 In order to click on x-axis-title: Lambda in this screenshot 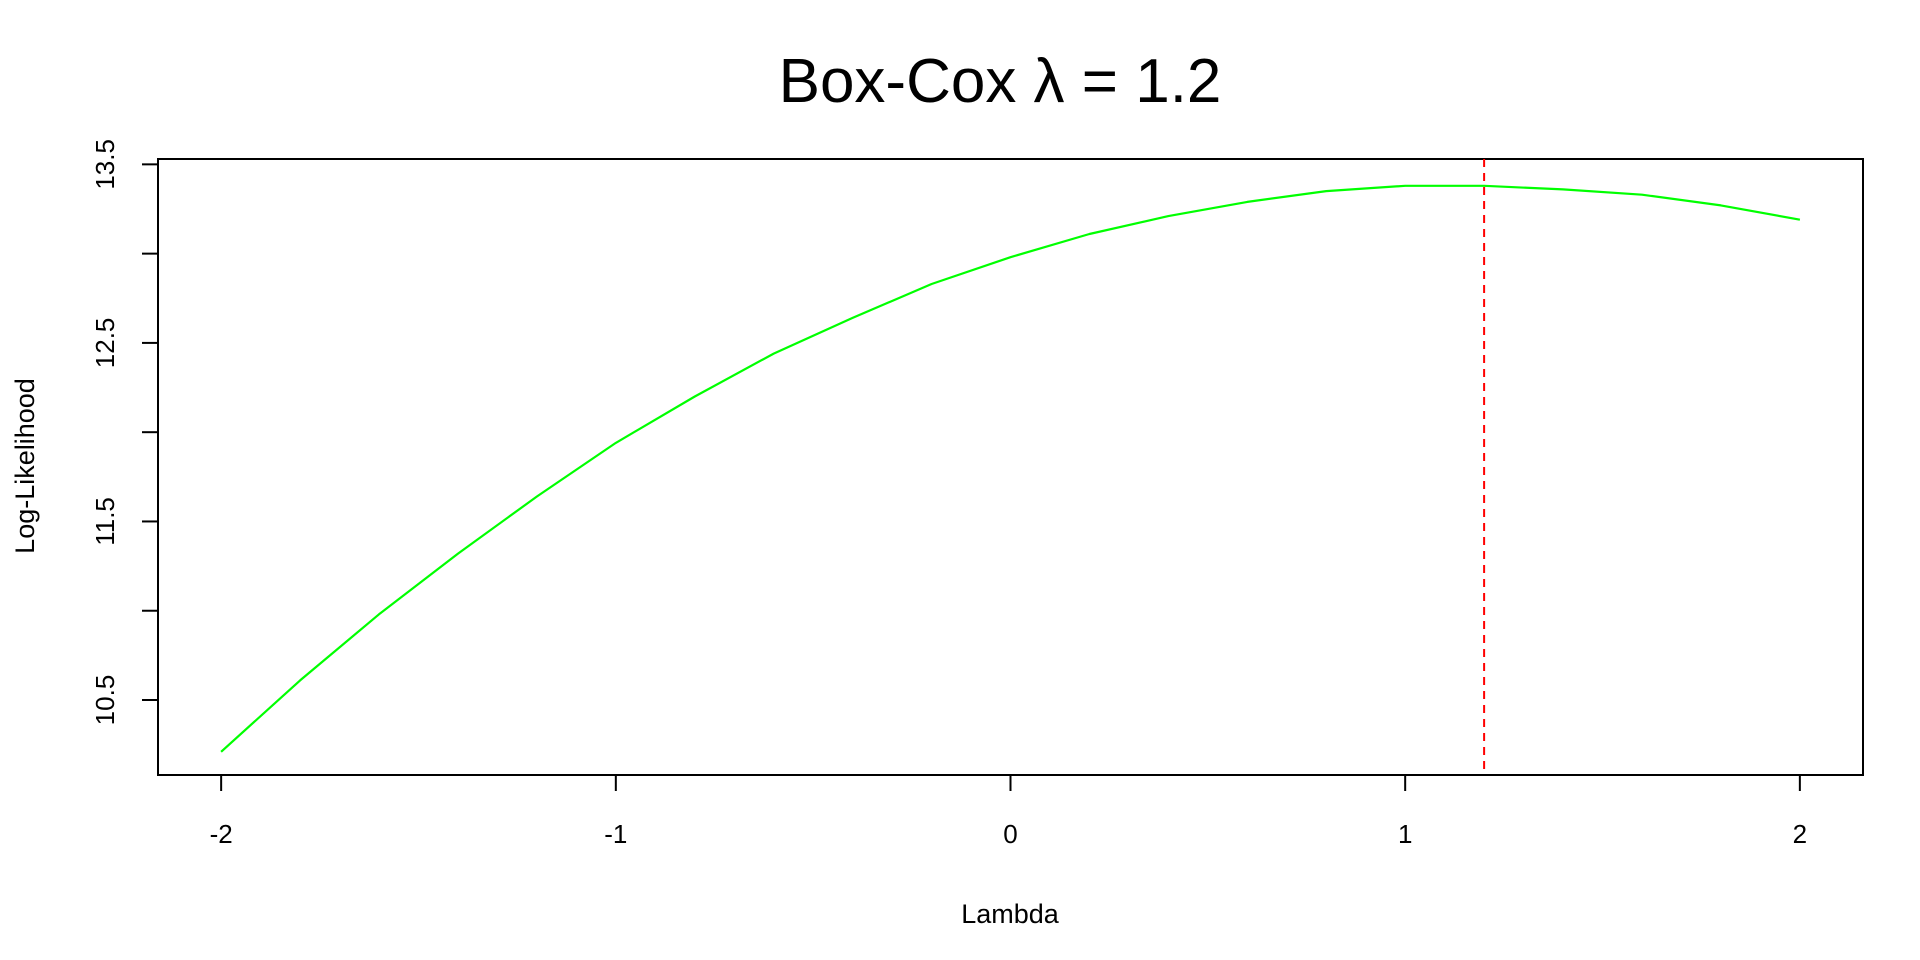, I will do `click(1010, 914)`.